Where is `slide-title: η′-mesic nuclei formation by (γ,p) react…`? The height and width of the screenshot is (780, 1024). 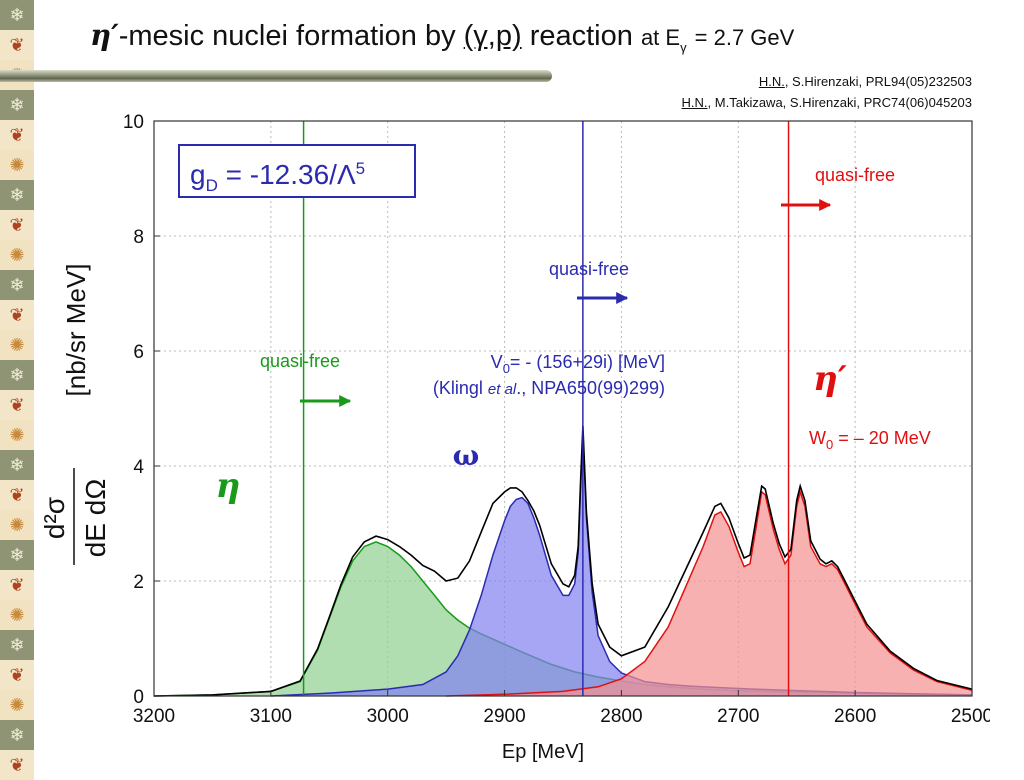 slide-title: η′-mesic nuclei formation by (γ,p) react… is located at coordinates (442, 36).